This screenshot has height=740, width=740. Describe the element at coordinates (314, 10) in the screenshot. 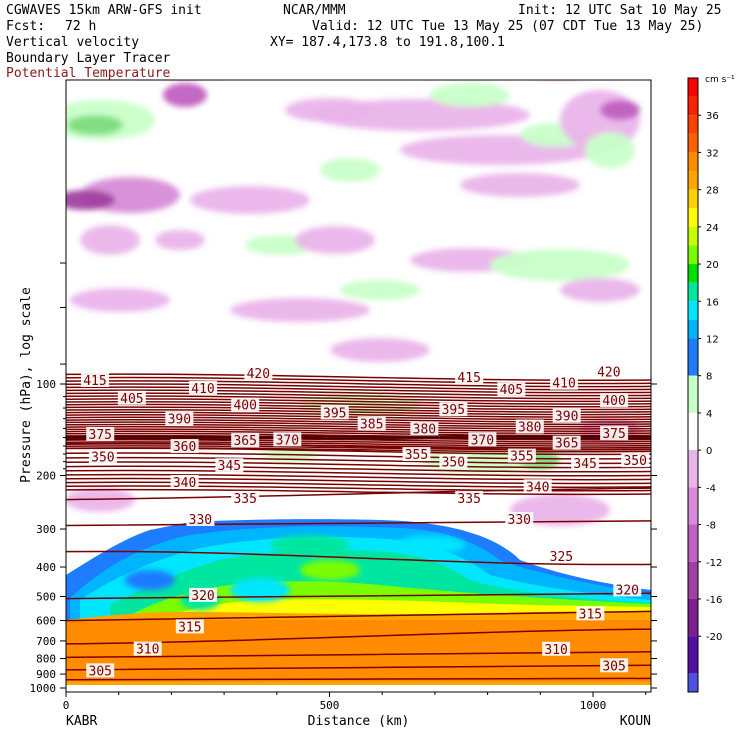

I see `header-source: NCAR/MMM` at that location.